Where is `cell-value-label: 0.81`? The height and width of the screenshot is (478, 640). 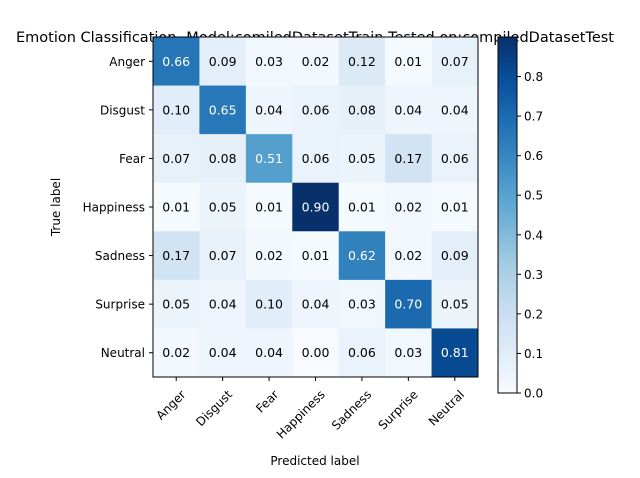 cell-value-label: 0.81 is located at coordinates (455, 352).